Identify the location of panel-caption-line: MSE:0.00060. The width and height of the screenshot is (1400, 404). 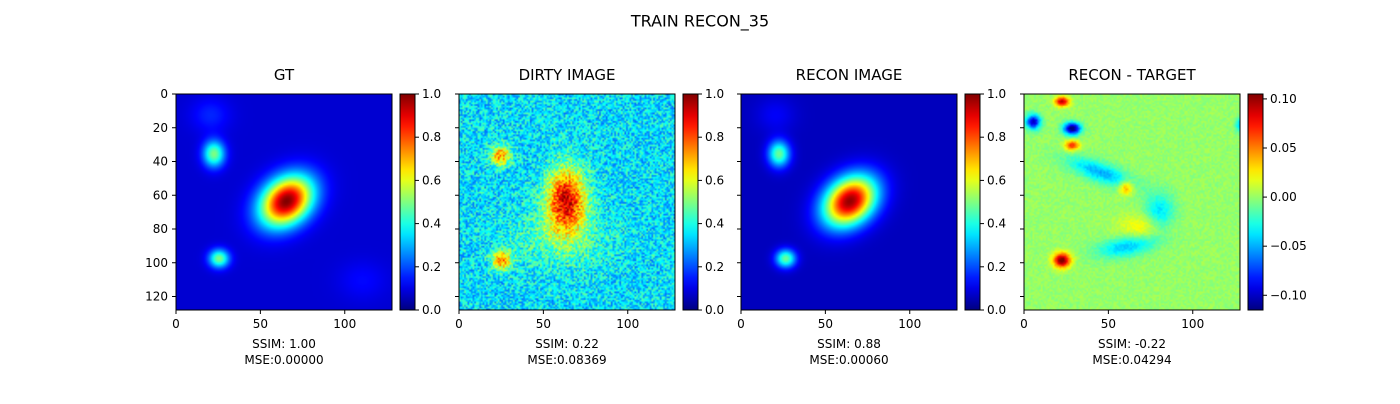
(848, 360).